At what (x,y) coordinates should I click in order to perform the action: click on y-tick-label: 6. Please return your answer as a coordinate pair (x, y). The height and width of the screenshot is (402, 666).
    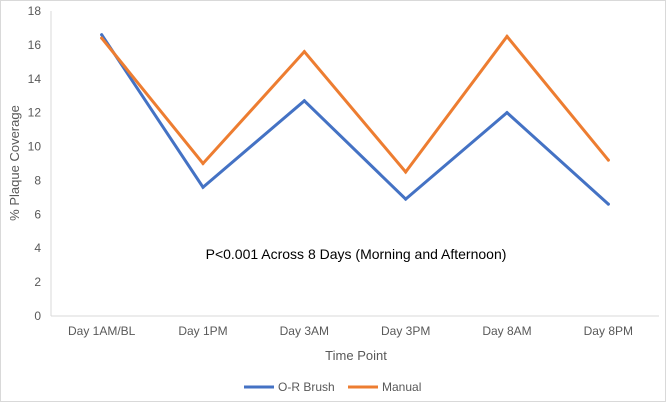
    Looking at the image, I should click on (37, 214).